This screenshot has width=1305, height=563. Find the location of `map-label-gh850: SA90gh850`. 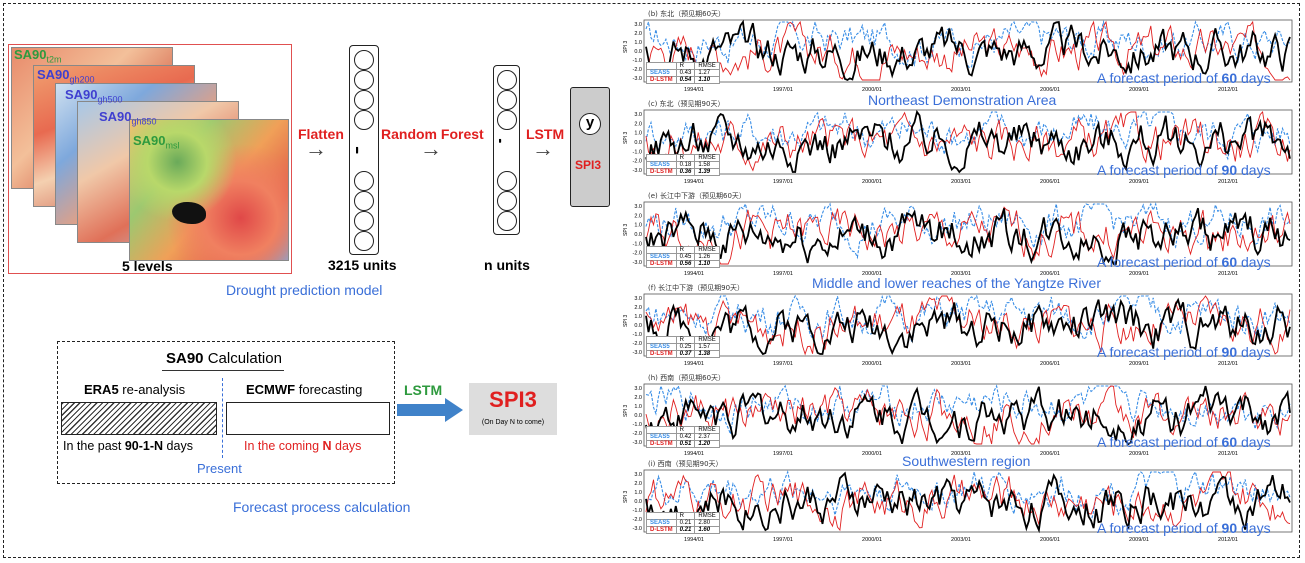

map-label-gh850: SA90gh850 is located at coordinates (128, 118).